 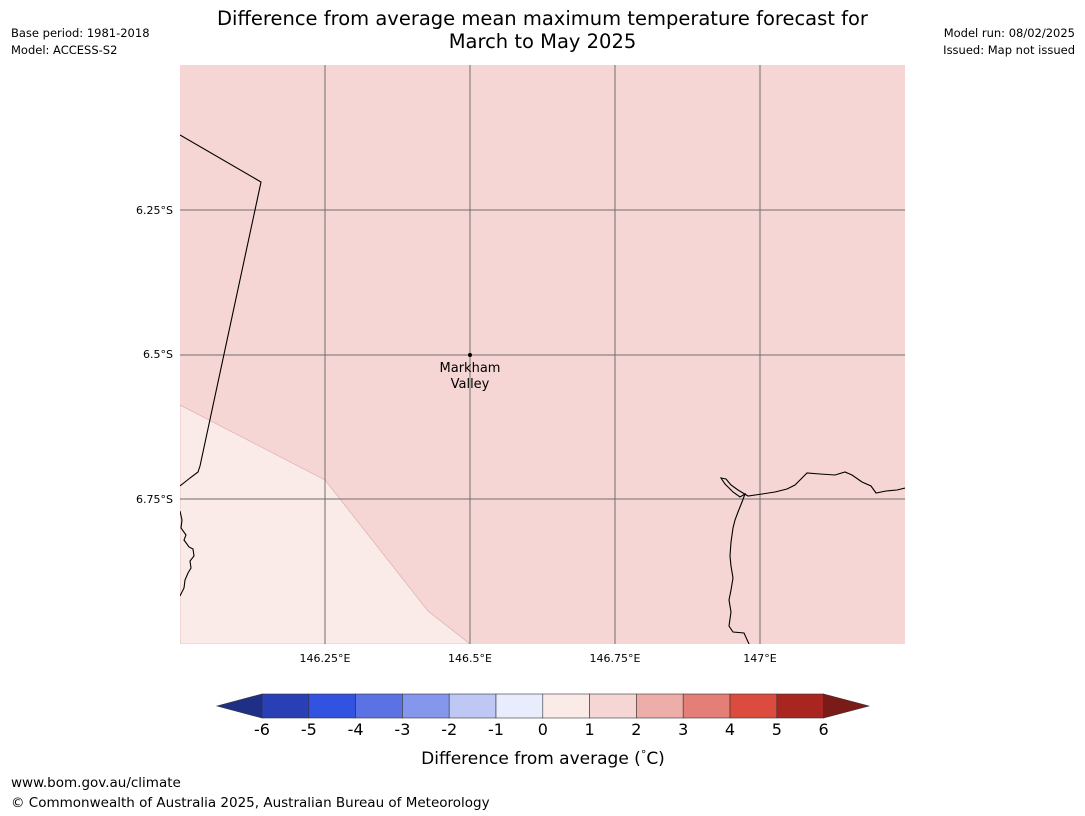 What do you see at coordinates (470, 658) in the screenshot?
I see `lon-label: 146.5°E` at bounding box center [470, 658].